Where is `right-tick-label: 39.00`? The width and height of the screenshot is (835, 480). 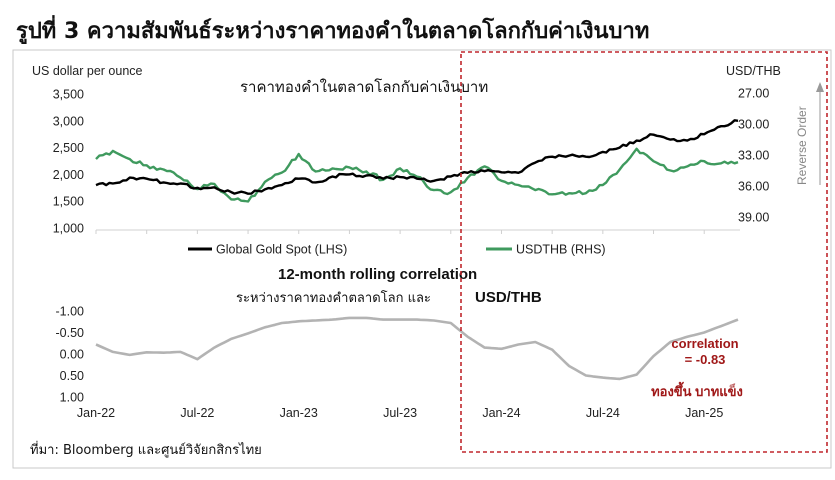 right-tick-label: 39.00 is located at coordinates (753, 218).